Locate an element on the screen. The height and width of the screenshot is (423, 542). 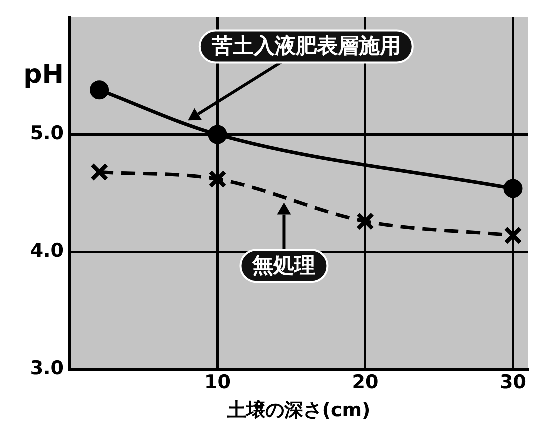
text: 無処理 is located at coordinates (284, 266).